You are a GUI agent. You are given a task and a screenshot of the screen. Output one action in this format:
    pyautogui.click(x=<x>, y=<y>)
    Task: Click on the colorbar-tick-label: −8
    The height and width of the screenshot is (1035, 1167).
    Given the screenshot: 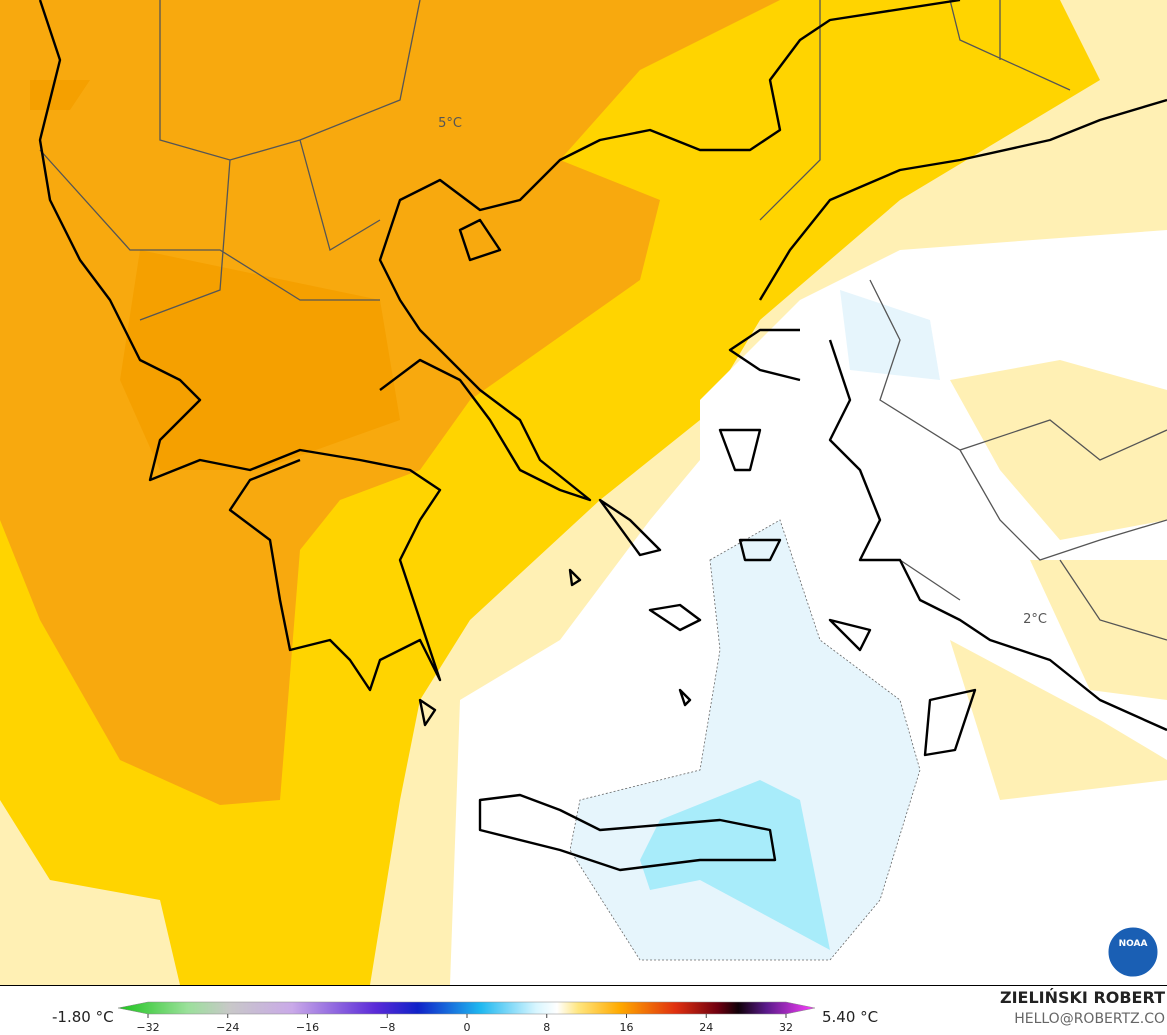 What is the action you would take?
    pyautogui.click(x=387, y=1027)
    